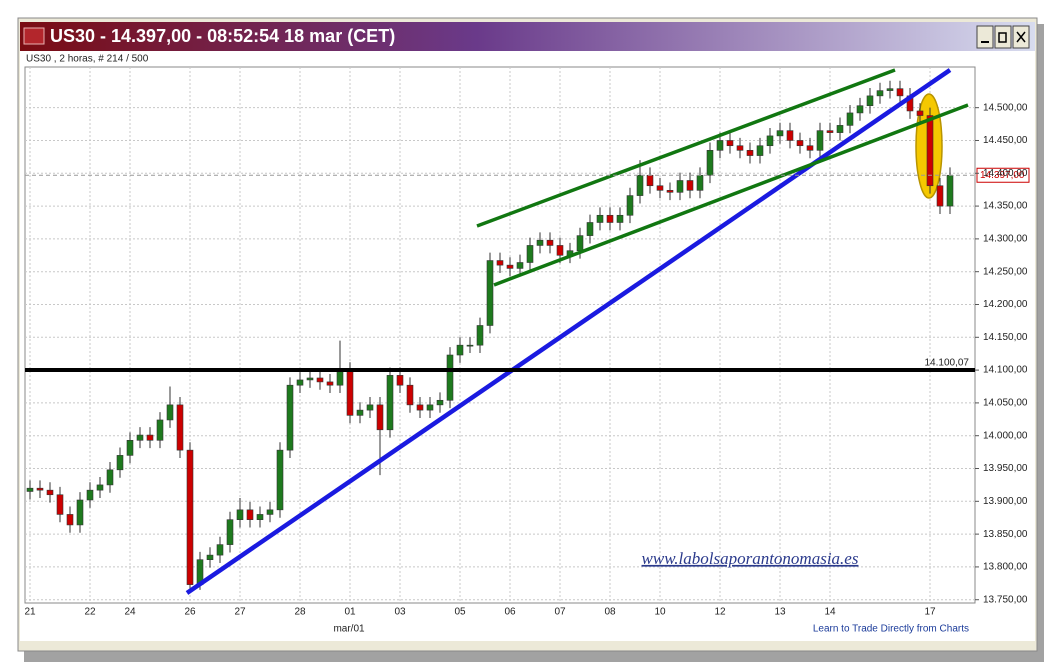  Describe the element at coordinates (750, 558) in the screenshot. I see `watermark: www.labolsaporantonomasia.es` at that location.